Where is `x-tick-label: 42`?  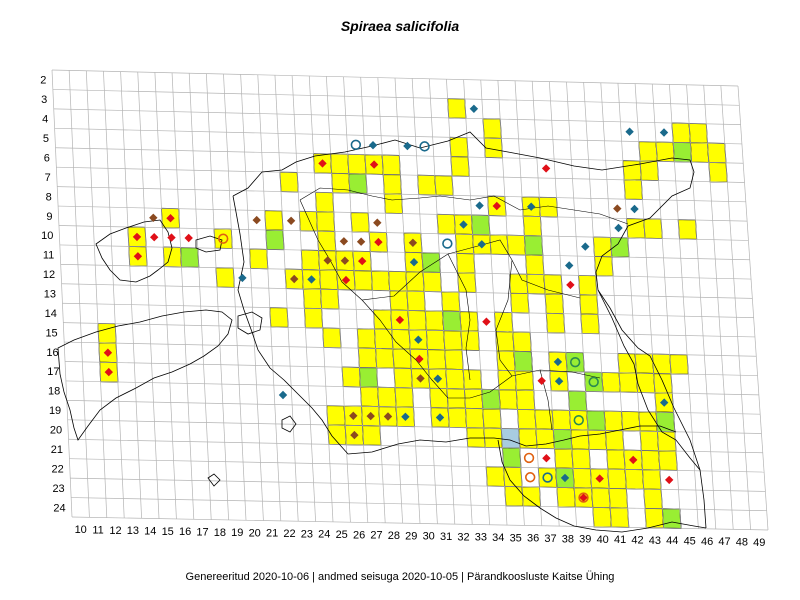 x-tick-label: 42 is located at coordinates (637, 541).